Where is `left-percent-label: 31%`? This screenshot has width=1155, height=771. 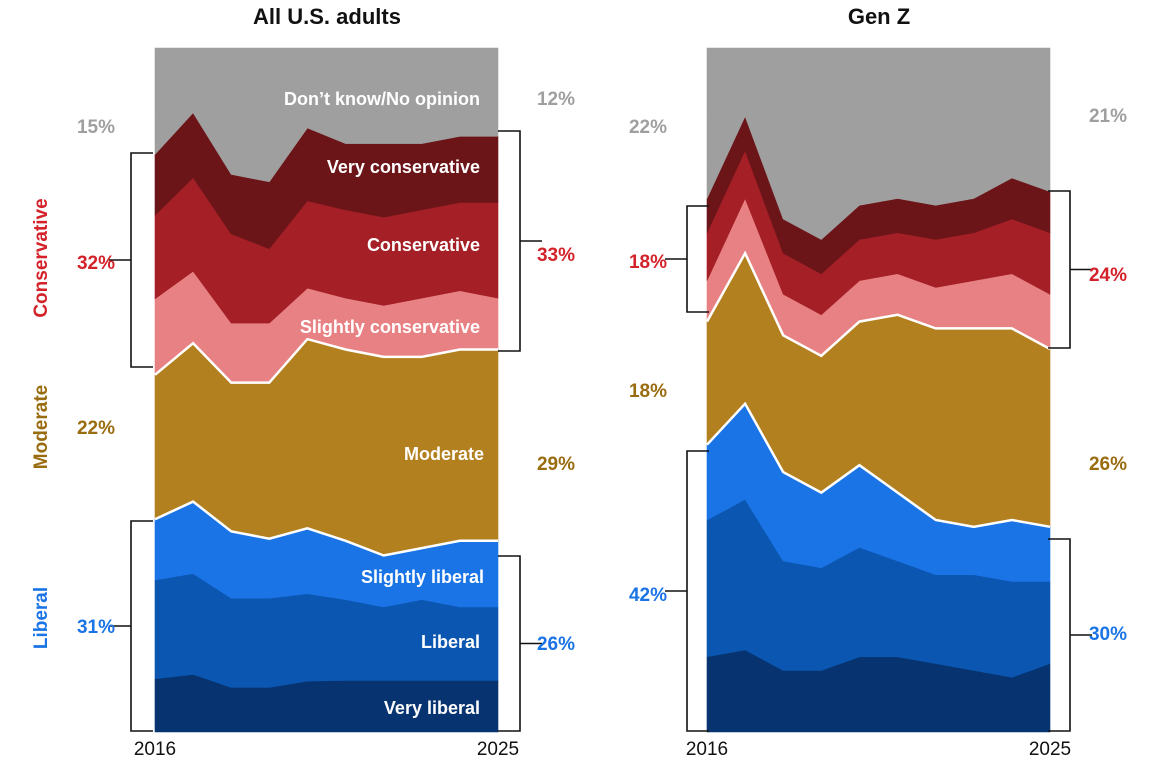
left-percent-label: 31% is located at coordinates (96, 627).